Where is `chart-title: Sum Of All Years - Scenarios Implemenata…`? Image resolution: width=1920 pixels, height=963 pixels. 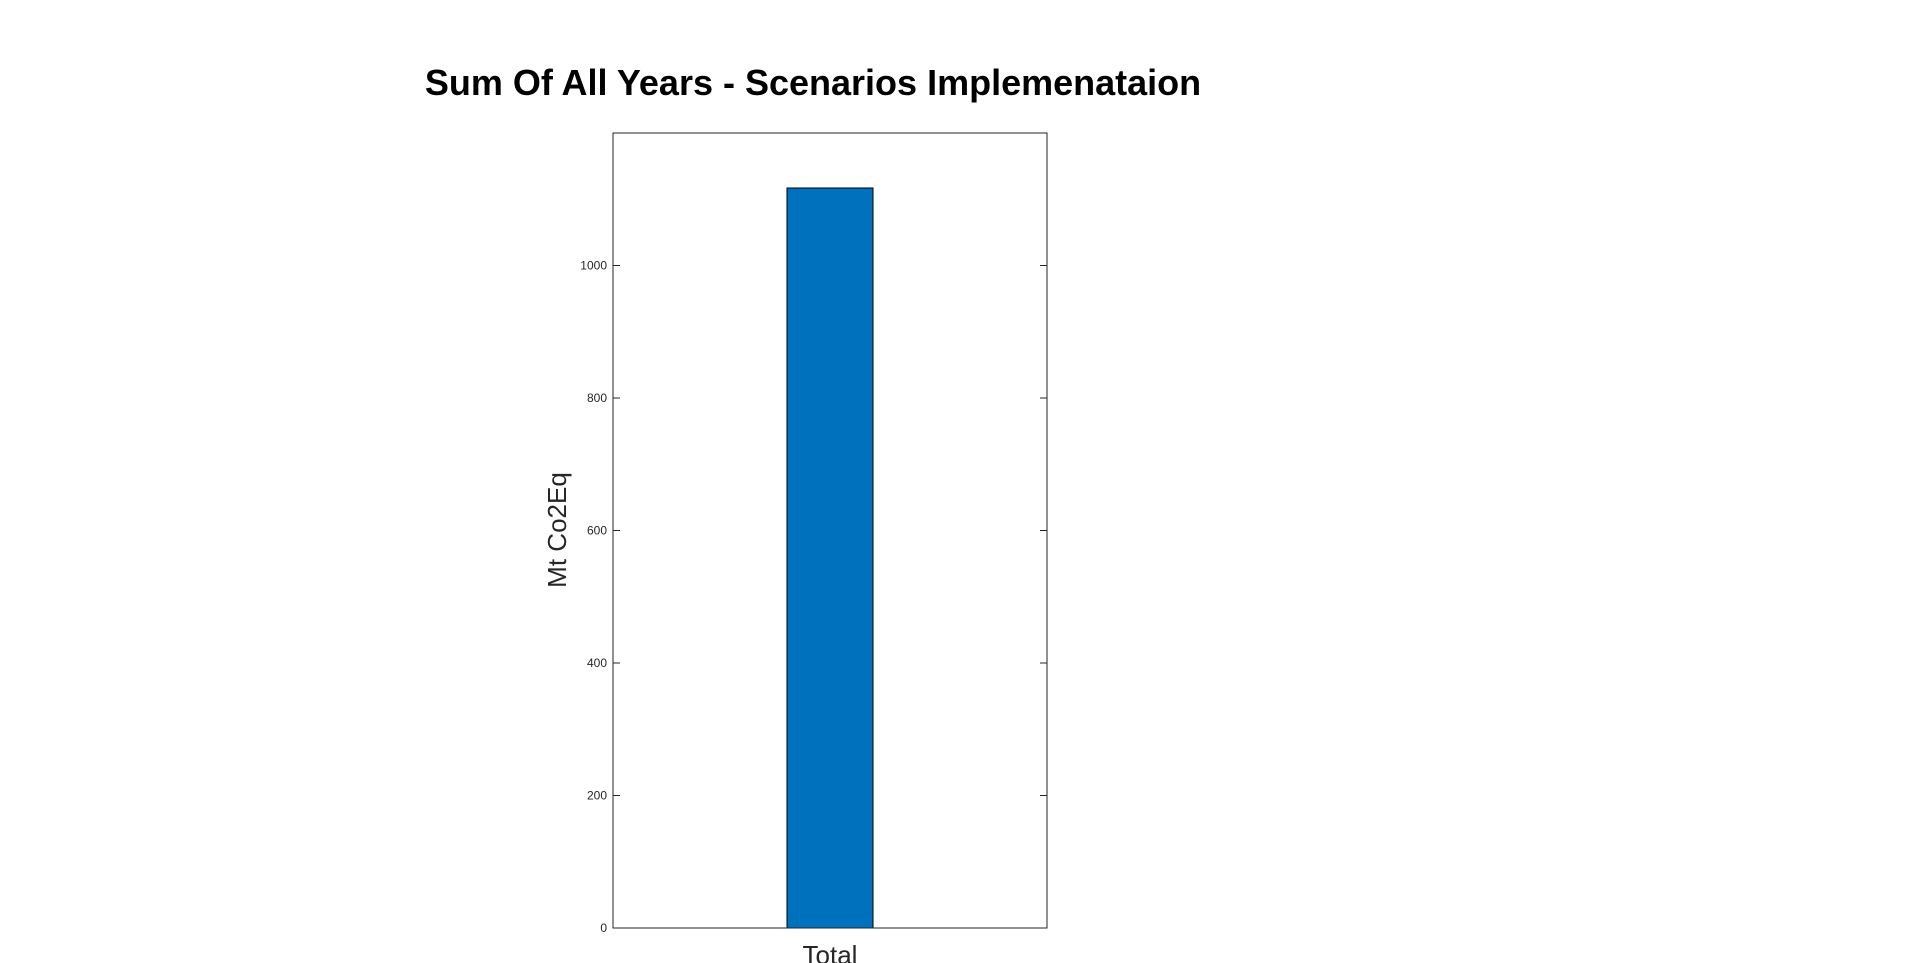 chart-title: Sum Of All Years - Scenarios Implemenata… is located at coordinates (813, 82).